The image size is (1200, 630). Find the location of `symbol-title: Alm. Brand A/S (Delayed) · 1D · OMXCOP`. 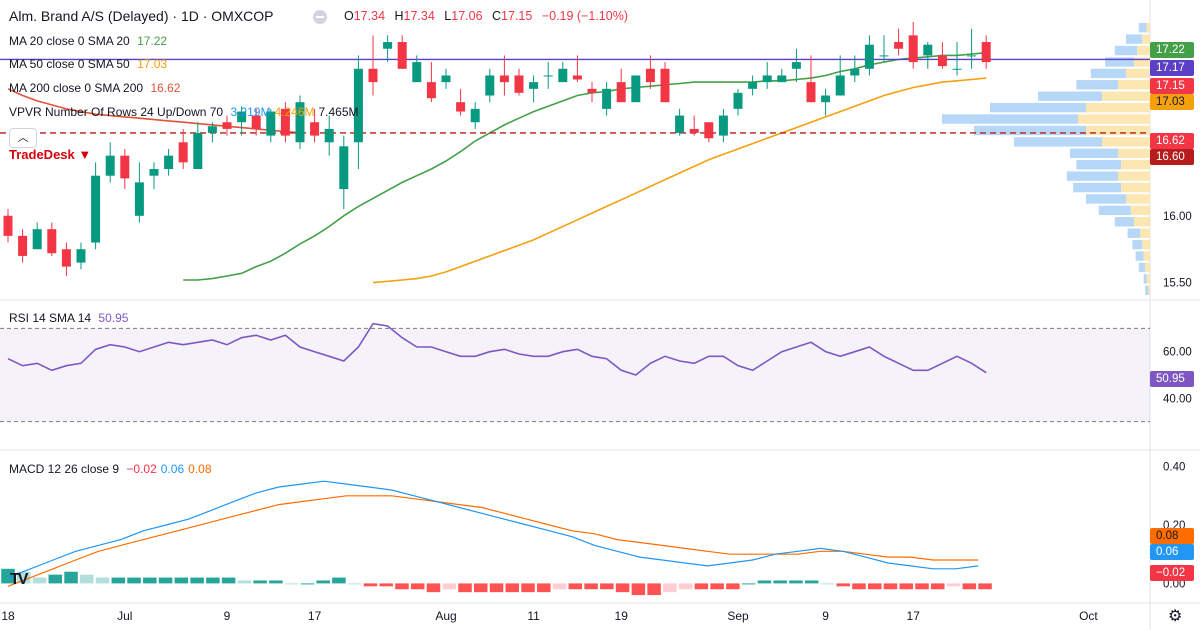

symbol-title: Alm. Brand A/S (Delayed) · 1D · OMXCOP is located at coordinates (141, 16).